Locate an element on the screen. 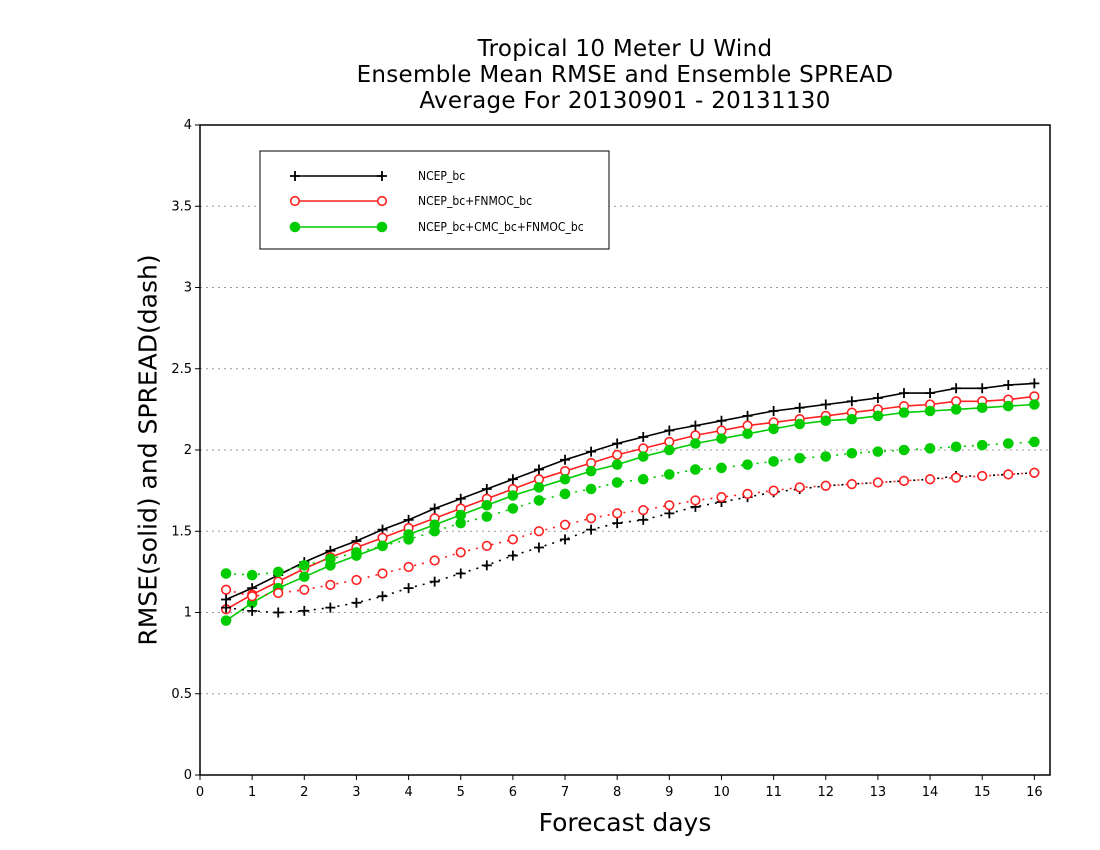 The height and width of the screenshot is (850, 1100). legend-label: NCEP_bc+CMC_bc+FNMOC_bc is located at coordinates (501, 227).